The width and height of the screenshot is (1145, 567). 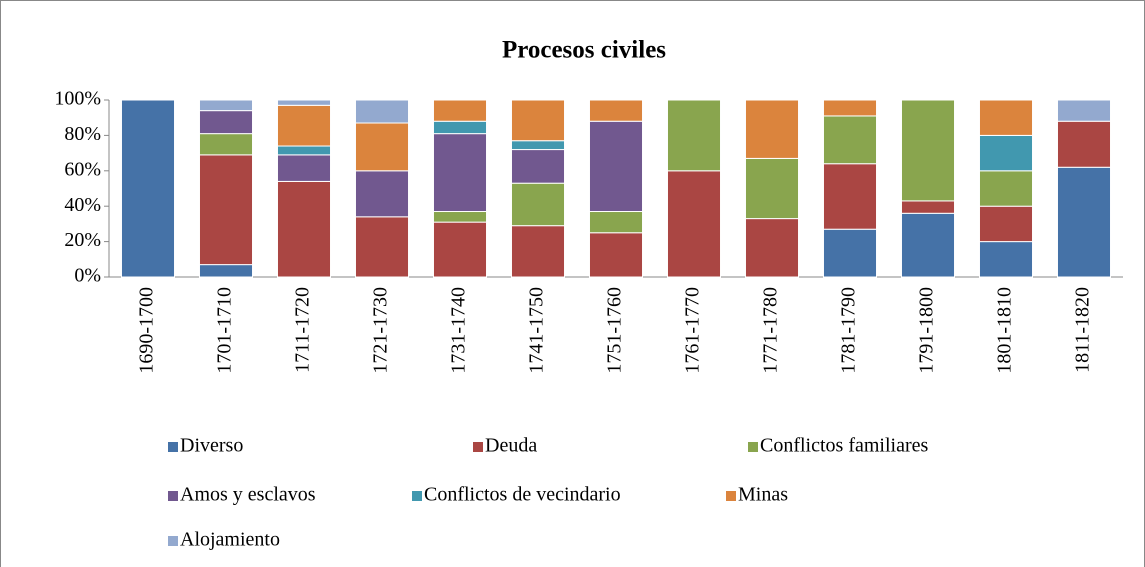 I want to click on x-tick-label: 1741-1750, so click(x=537, y=330).